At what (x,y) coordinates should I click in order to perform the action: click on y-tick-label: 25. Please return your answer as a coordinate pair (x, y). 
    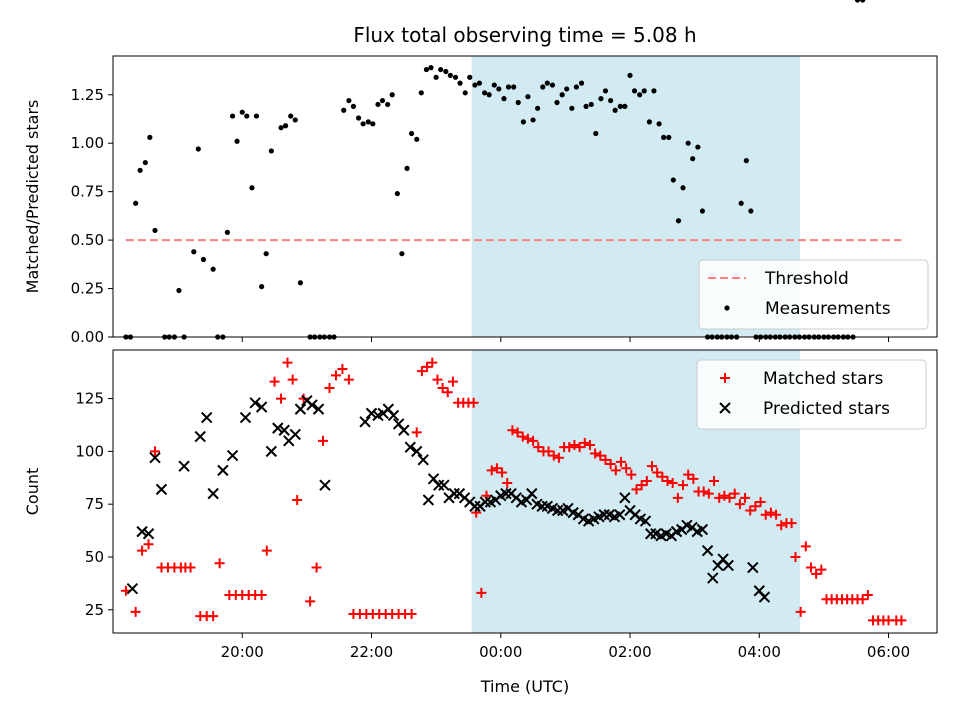
    Looking at the image, I should click on (94, 610).